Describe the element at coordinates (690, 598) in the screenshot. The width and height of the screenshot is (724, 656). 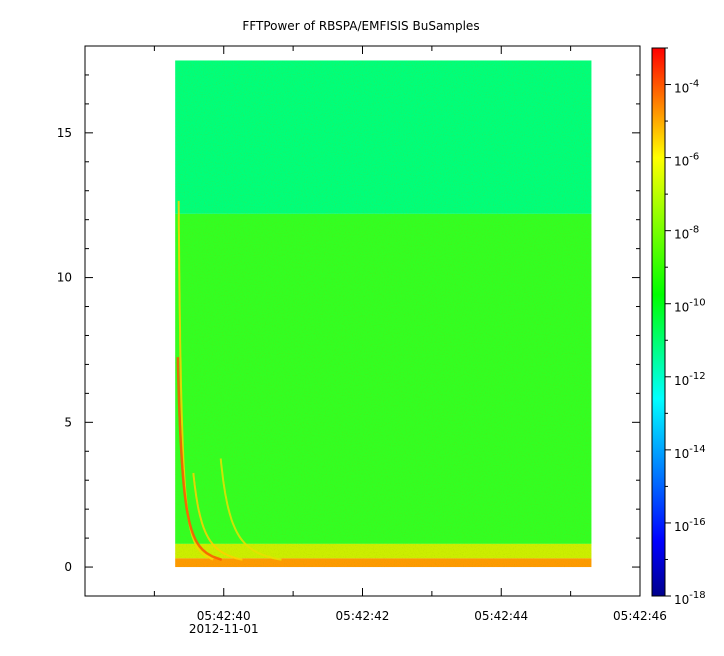
I see `colorbar-tick-label: 10⁻¹⁸` at that location.